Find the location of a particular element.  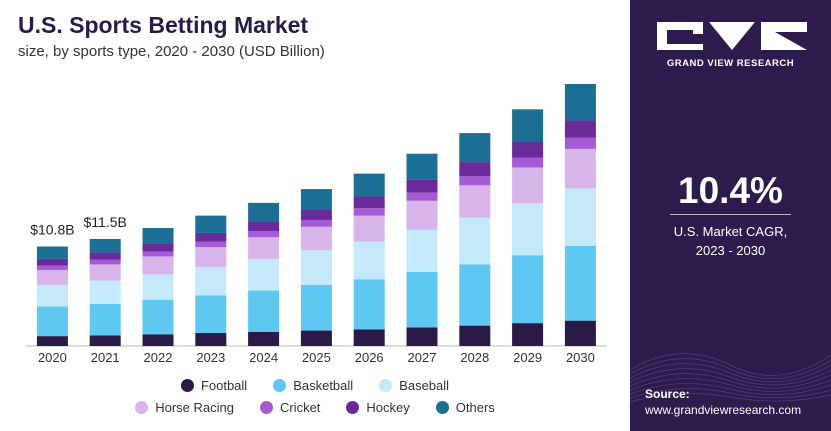

x-tick-label: 2027 is located at coordinates (422, 357).